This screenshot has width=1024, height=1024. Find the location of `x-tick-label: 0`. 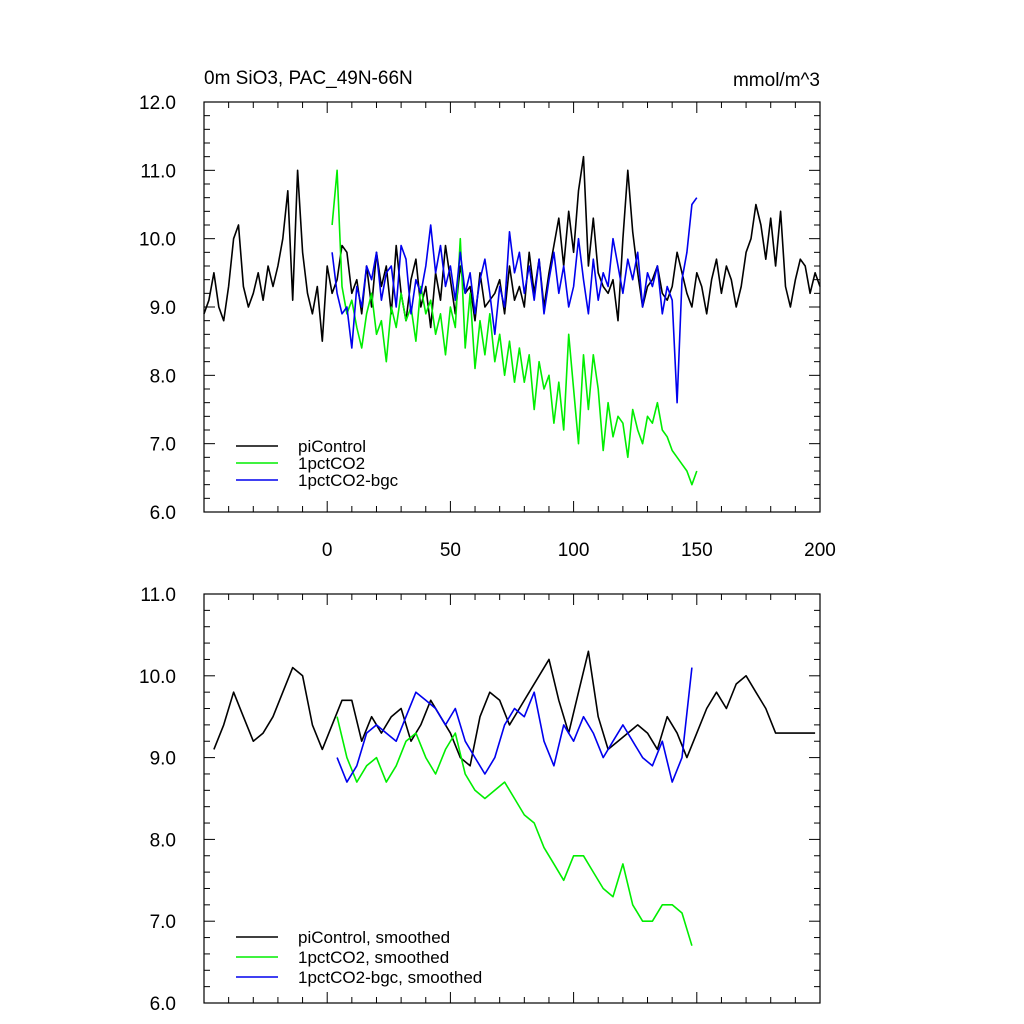

x-tick-label: 0 is located at coordinates (327, 550).